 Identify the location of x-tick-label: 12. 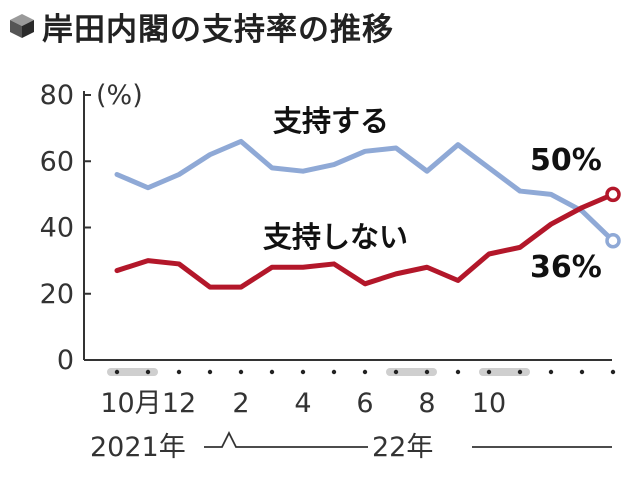
(179, 403).